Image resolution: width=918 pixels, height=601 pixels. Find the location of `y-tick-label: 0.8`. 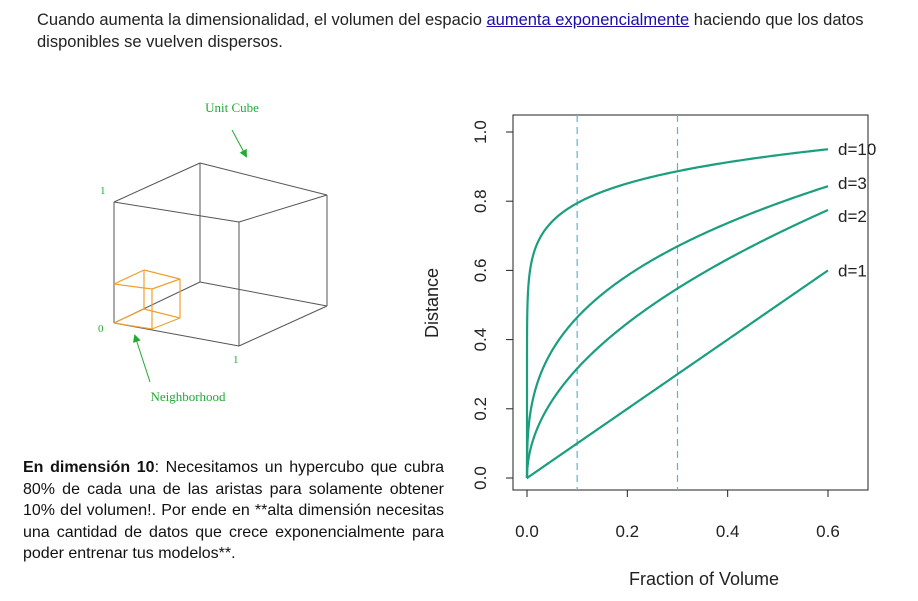

y-tick-label: 0.8 is located at coordinates (480, 201).